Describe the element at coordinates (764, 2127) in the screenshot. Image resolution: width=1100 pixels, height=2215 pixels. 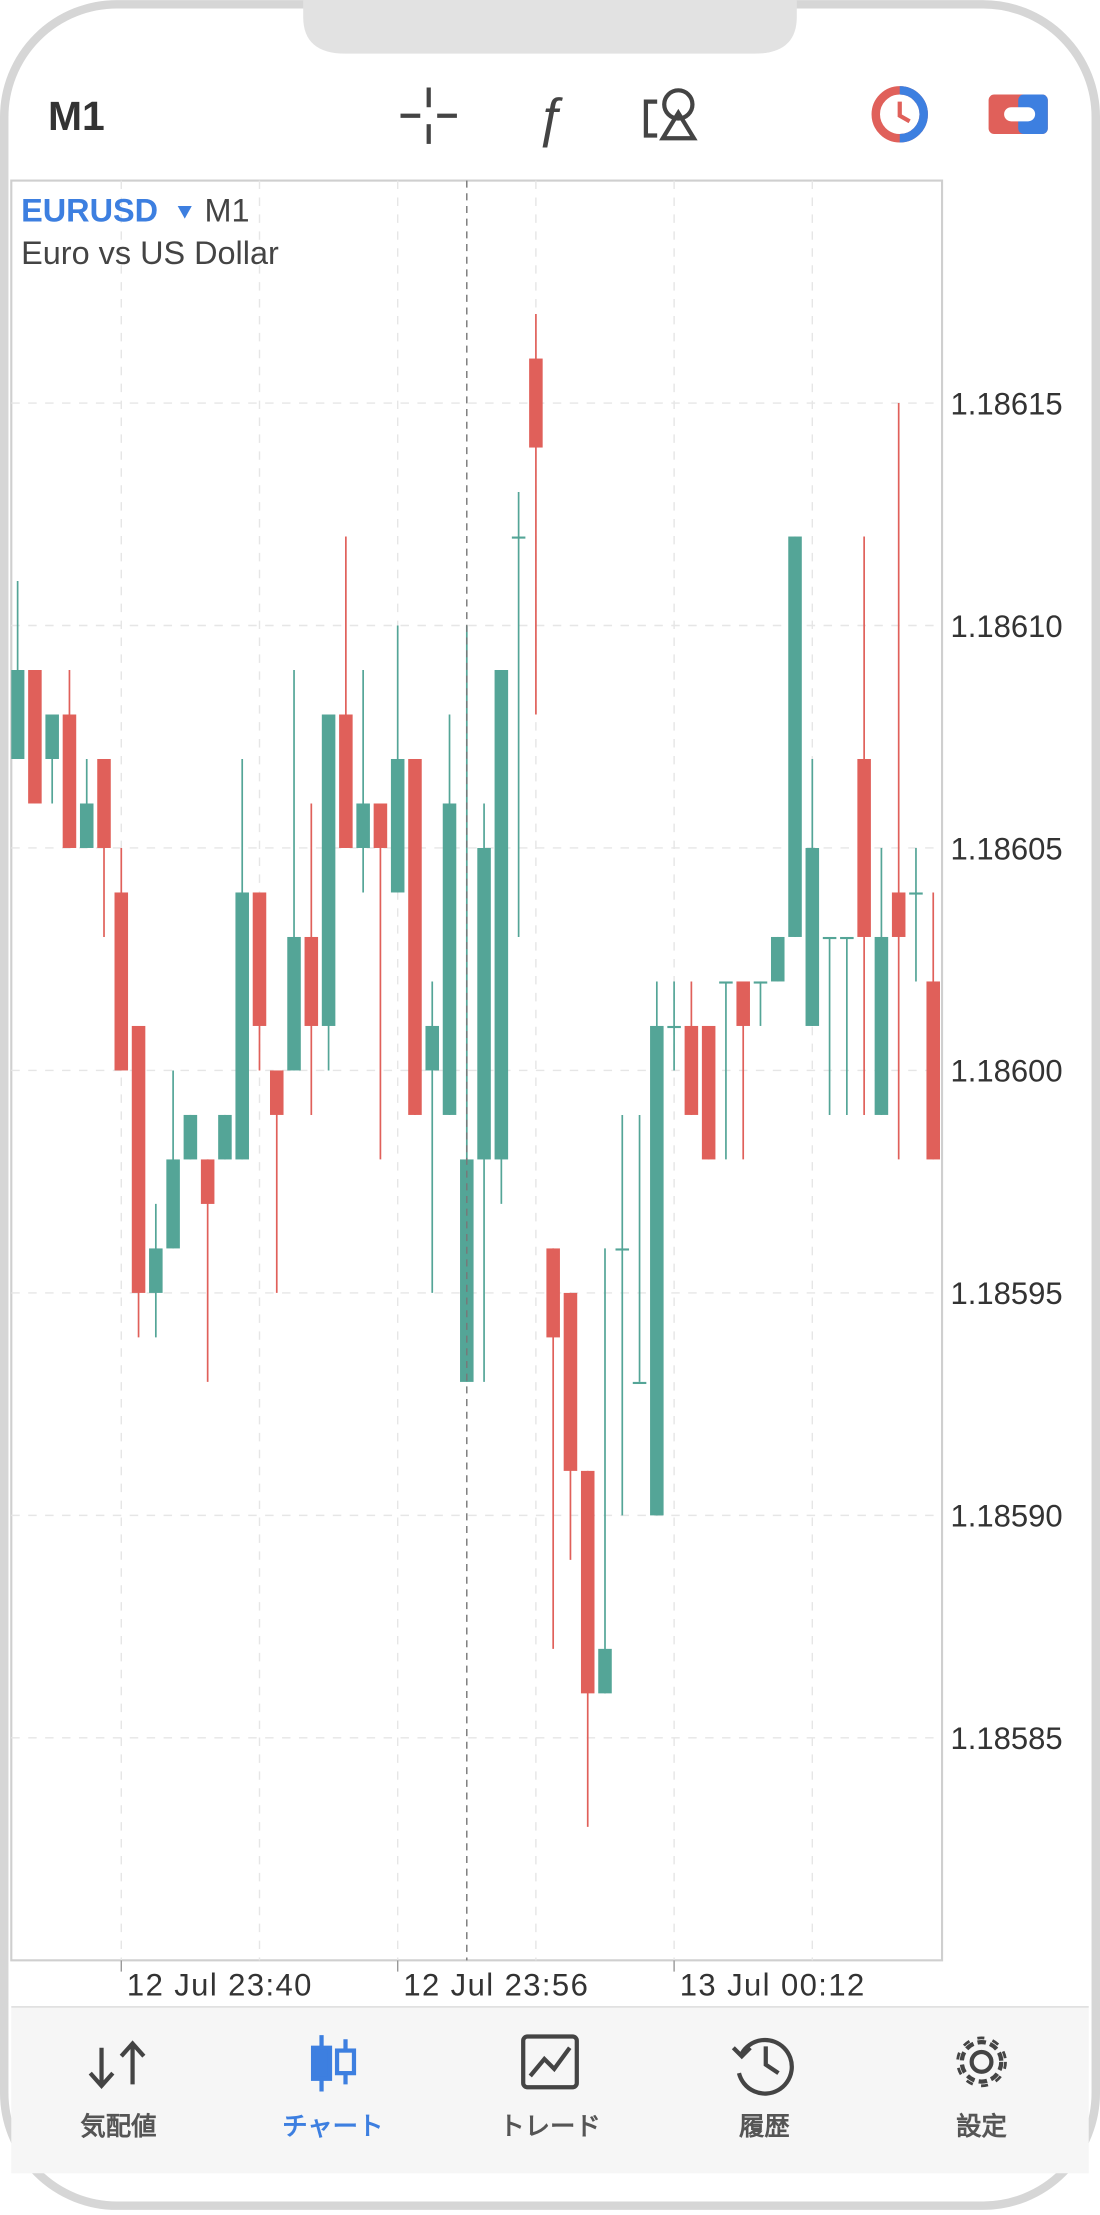
I see `tab-label: 履歴` at that location.